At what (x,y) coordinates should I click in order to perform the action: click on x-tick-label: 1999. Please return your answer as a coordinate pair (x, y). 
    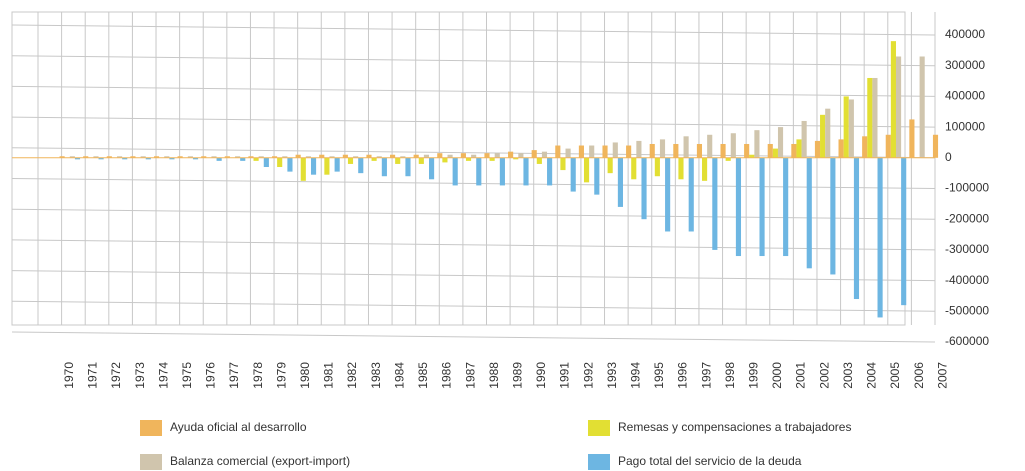
    Looking at the image, I should click on (754, 375).